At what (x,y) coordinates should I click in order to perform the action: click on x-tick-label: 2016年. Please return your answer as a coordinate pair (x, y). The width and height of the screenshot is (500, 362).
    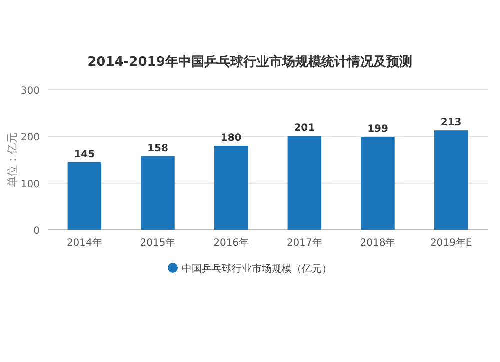
    Looking at the image, I should click on (232, 243).